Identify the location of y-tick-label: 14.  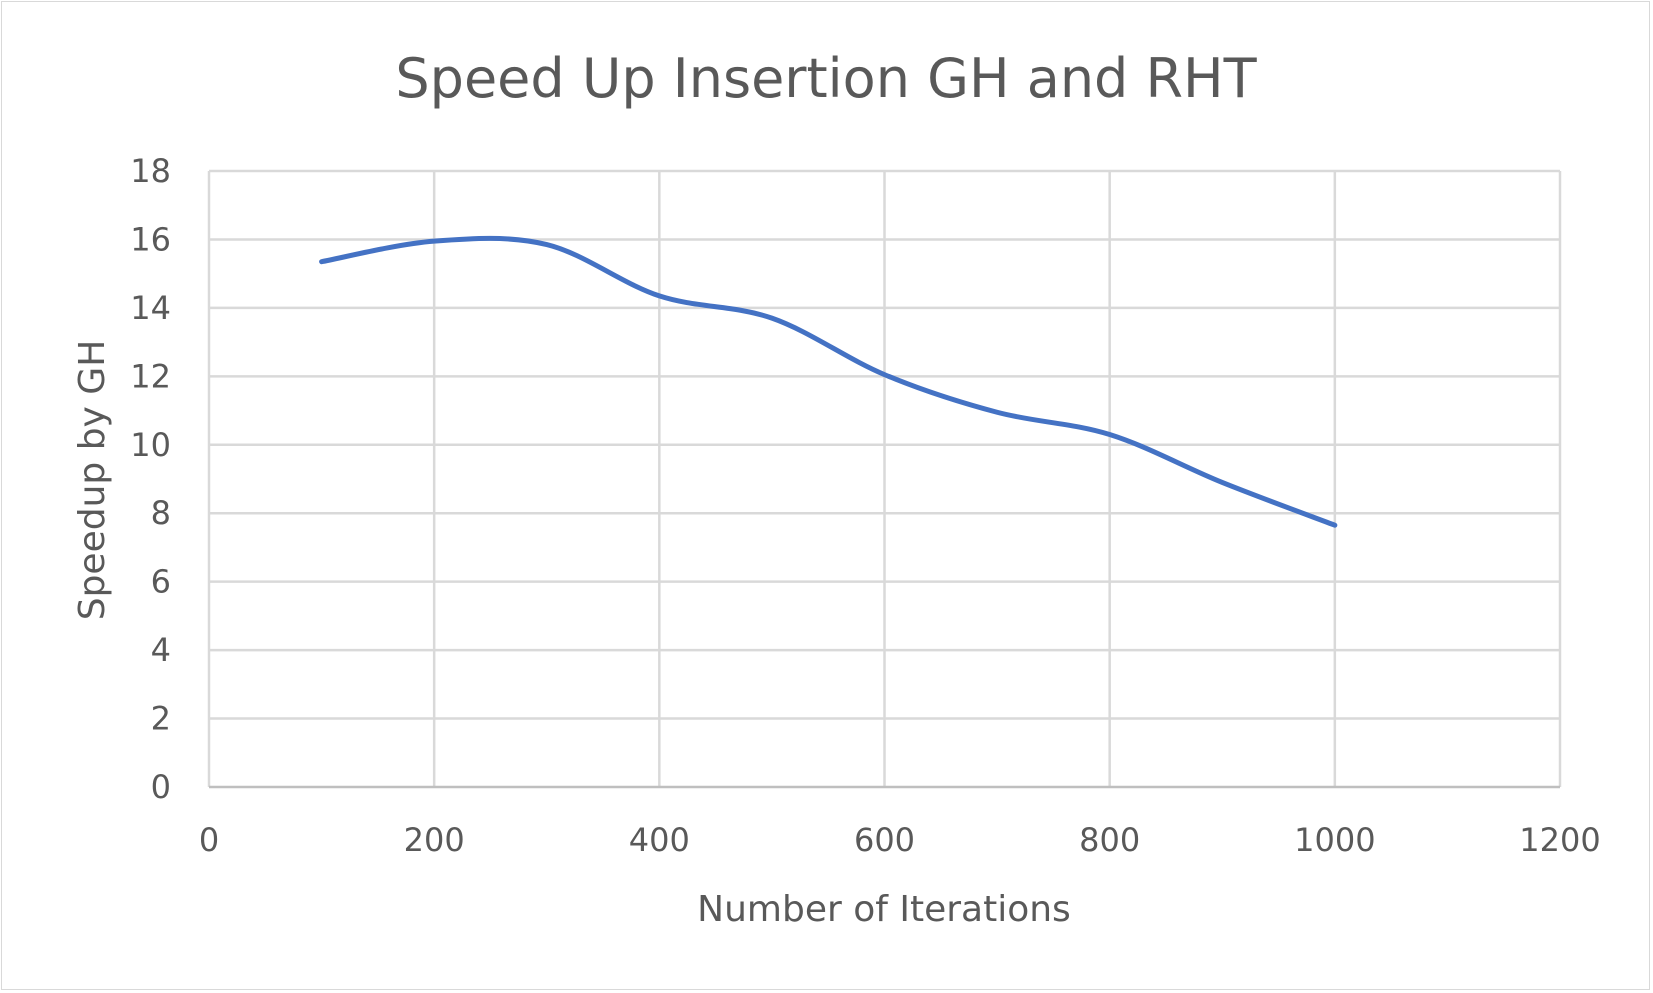
(150, 308).